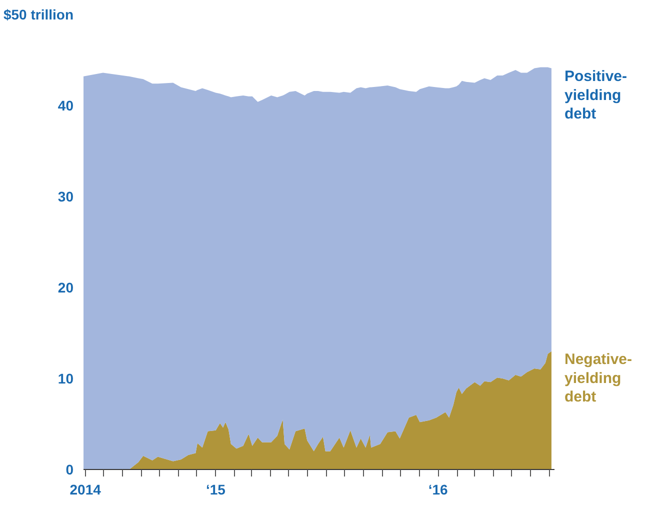 The image size is (647, 514). What do you see at coordinates (598, 378) in the screenshot?
I see `series-label: Negative- yielding debt` at bounding box center [598, 378].